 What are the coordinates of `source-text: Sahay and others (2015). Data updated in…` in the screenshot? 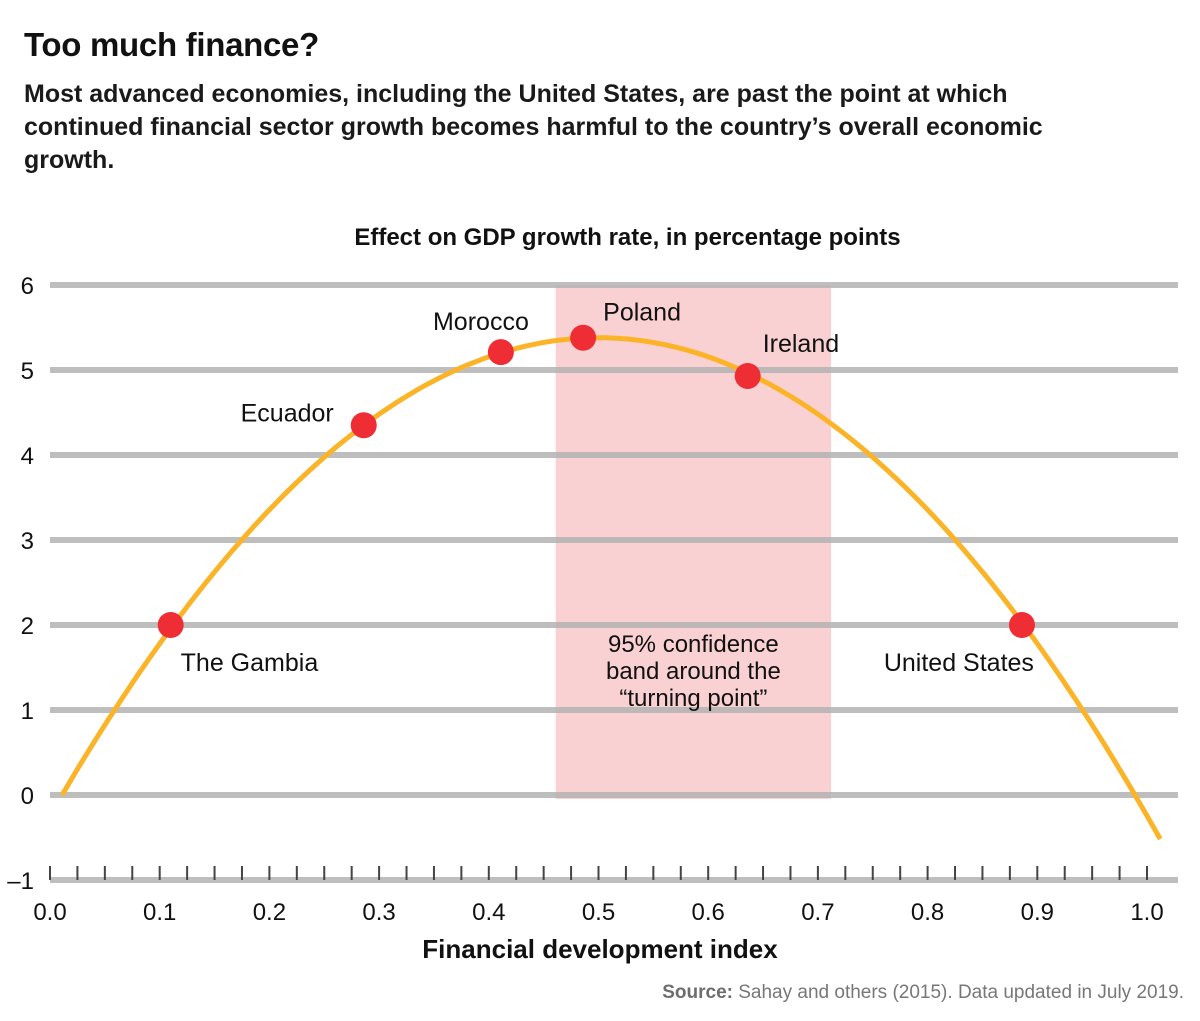 It's located at (958, 992).